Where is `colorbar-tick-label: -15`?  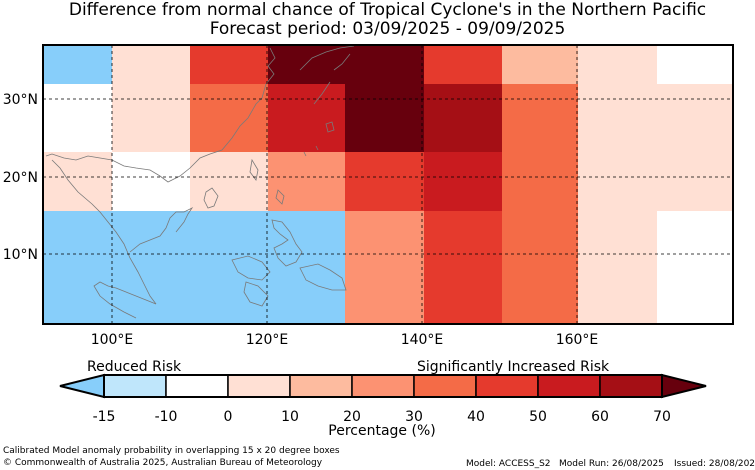 colorbar-tick-label: -15 is located at coordinates (104, 417).